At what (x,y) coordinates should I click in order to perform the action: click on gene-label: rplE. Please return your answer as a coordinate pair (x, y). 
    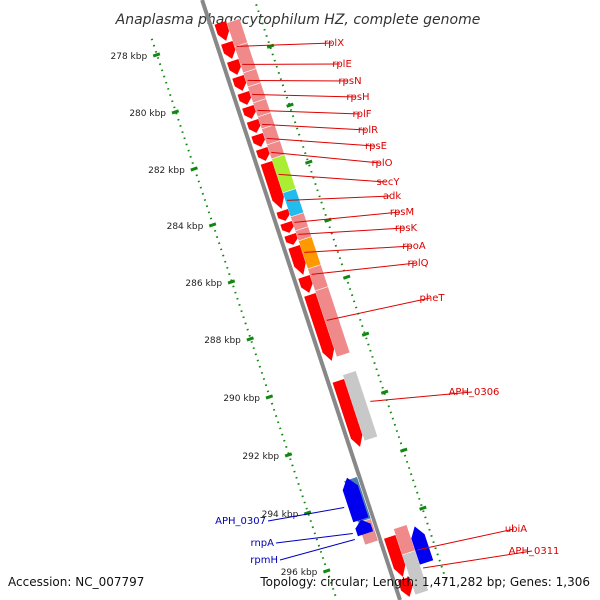
    Looking at the image, I should click on (342, 64).